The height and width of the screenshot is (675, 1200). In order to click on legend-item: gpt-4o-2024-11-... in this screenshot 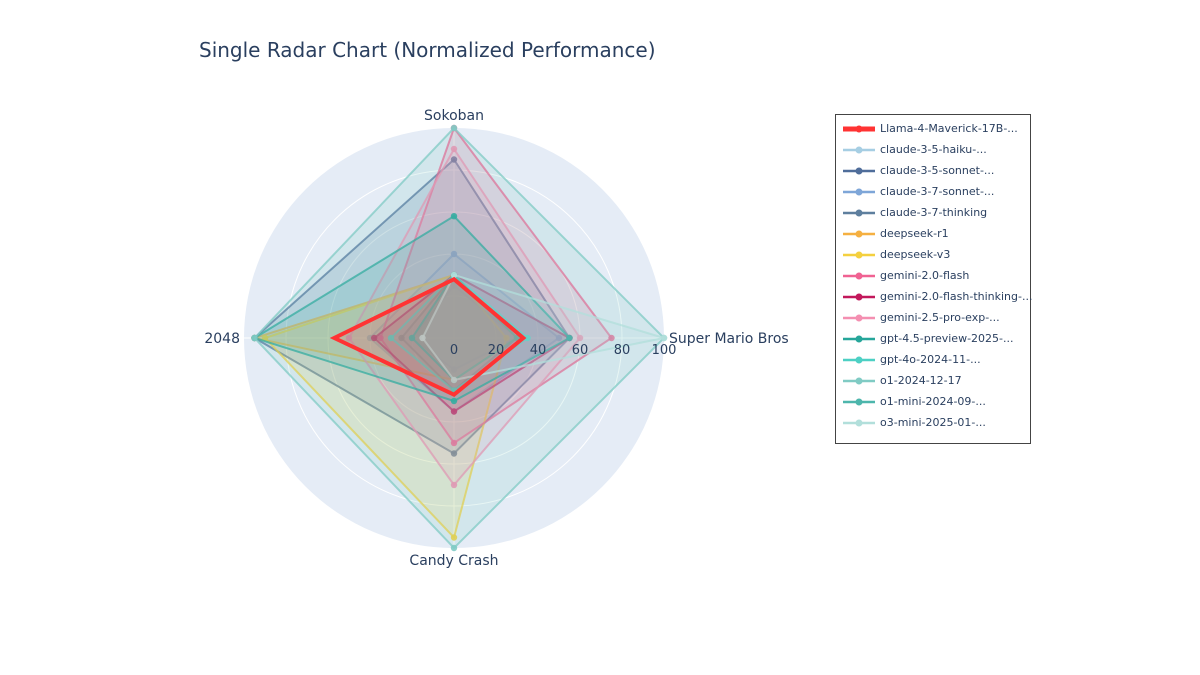, I will do `click(933, 359)`.